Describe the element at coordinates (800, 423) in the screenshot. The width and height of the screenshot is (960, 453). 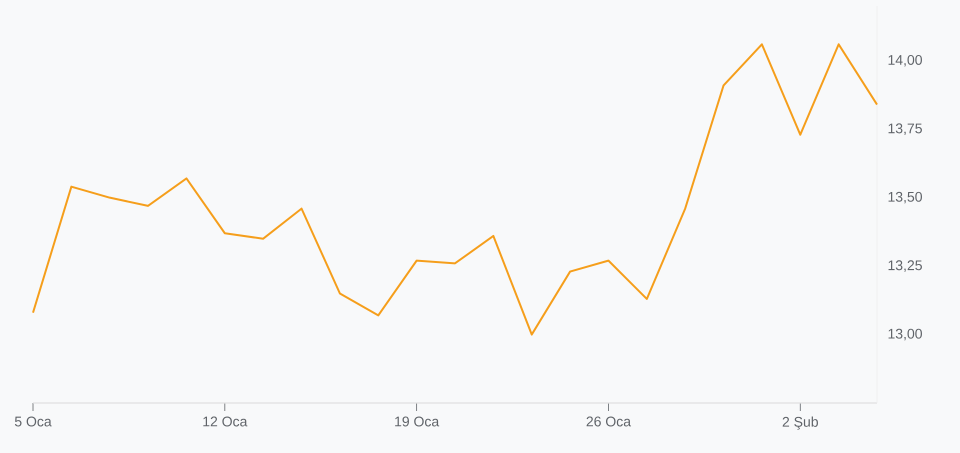
I see `x-tick-label: 2 Şub` at that location.